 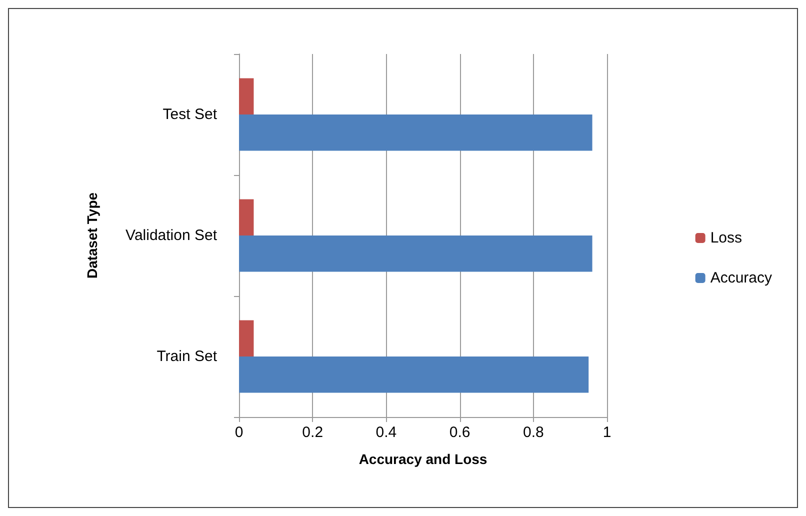 I want to click on x-tick-label: 0, so click(x=239, y=432).